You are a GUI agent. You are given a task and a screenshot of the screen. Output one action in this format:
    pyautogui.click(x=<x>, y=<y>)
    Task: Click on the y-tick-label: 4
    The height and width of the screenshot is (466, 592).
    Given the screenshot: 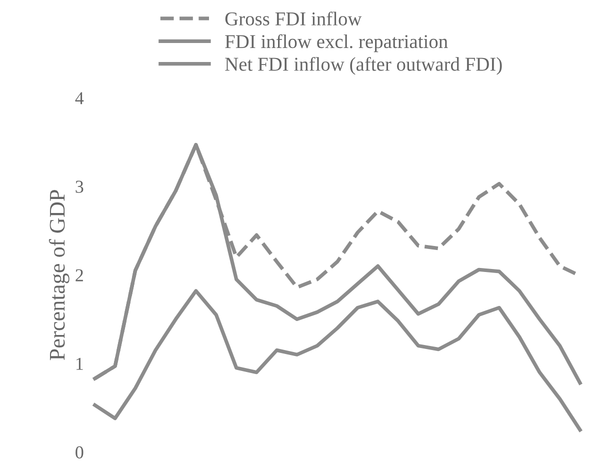 What is the action you would take?
    pyautogui.click(x=79, y=98)
    